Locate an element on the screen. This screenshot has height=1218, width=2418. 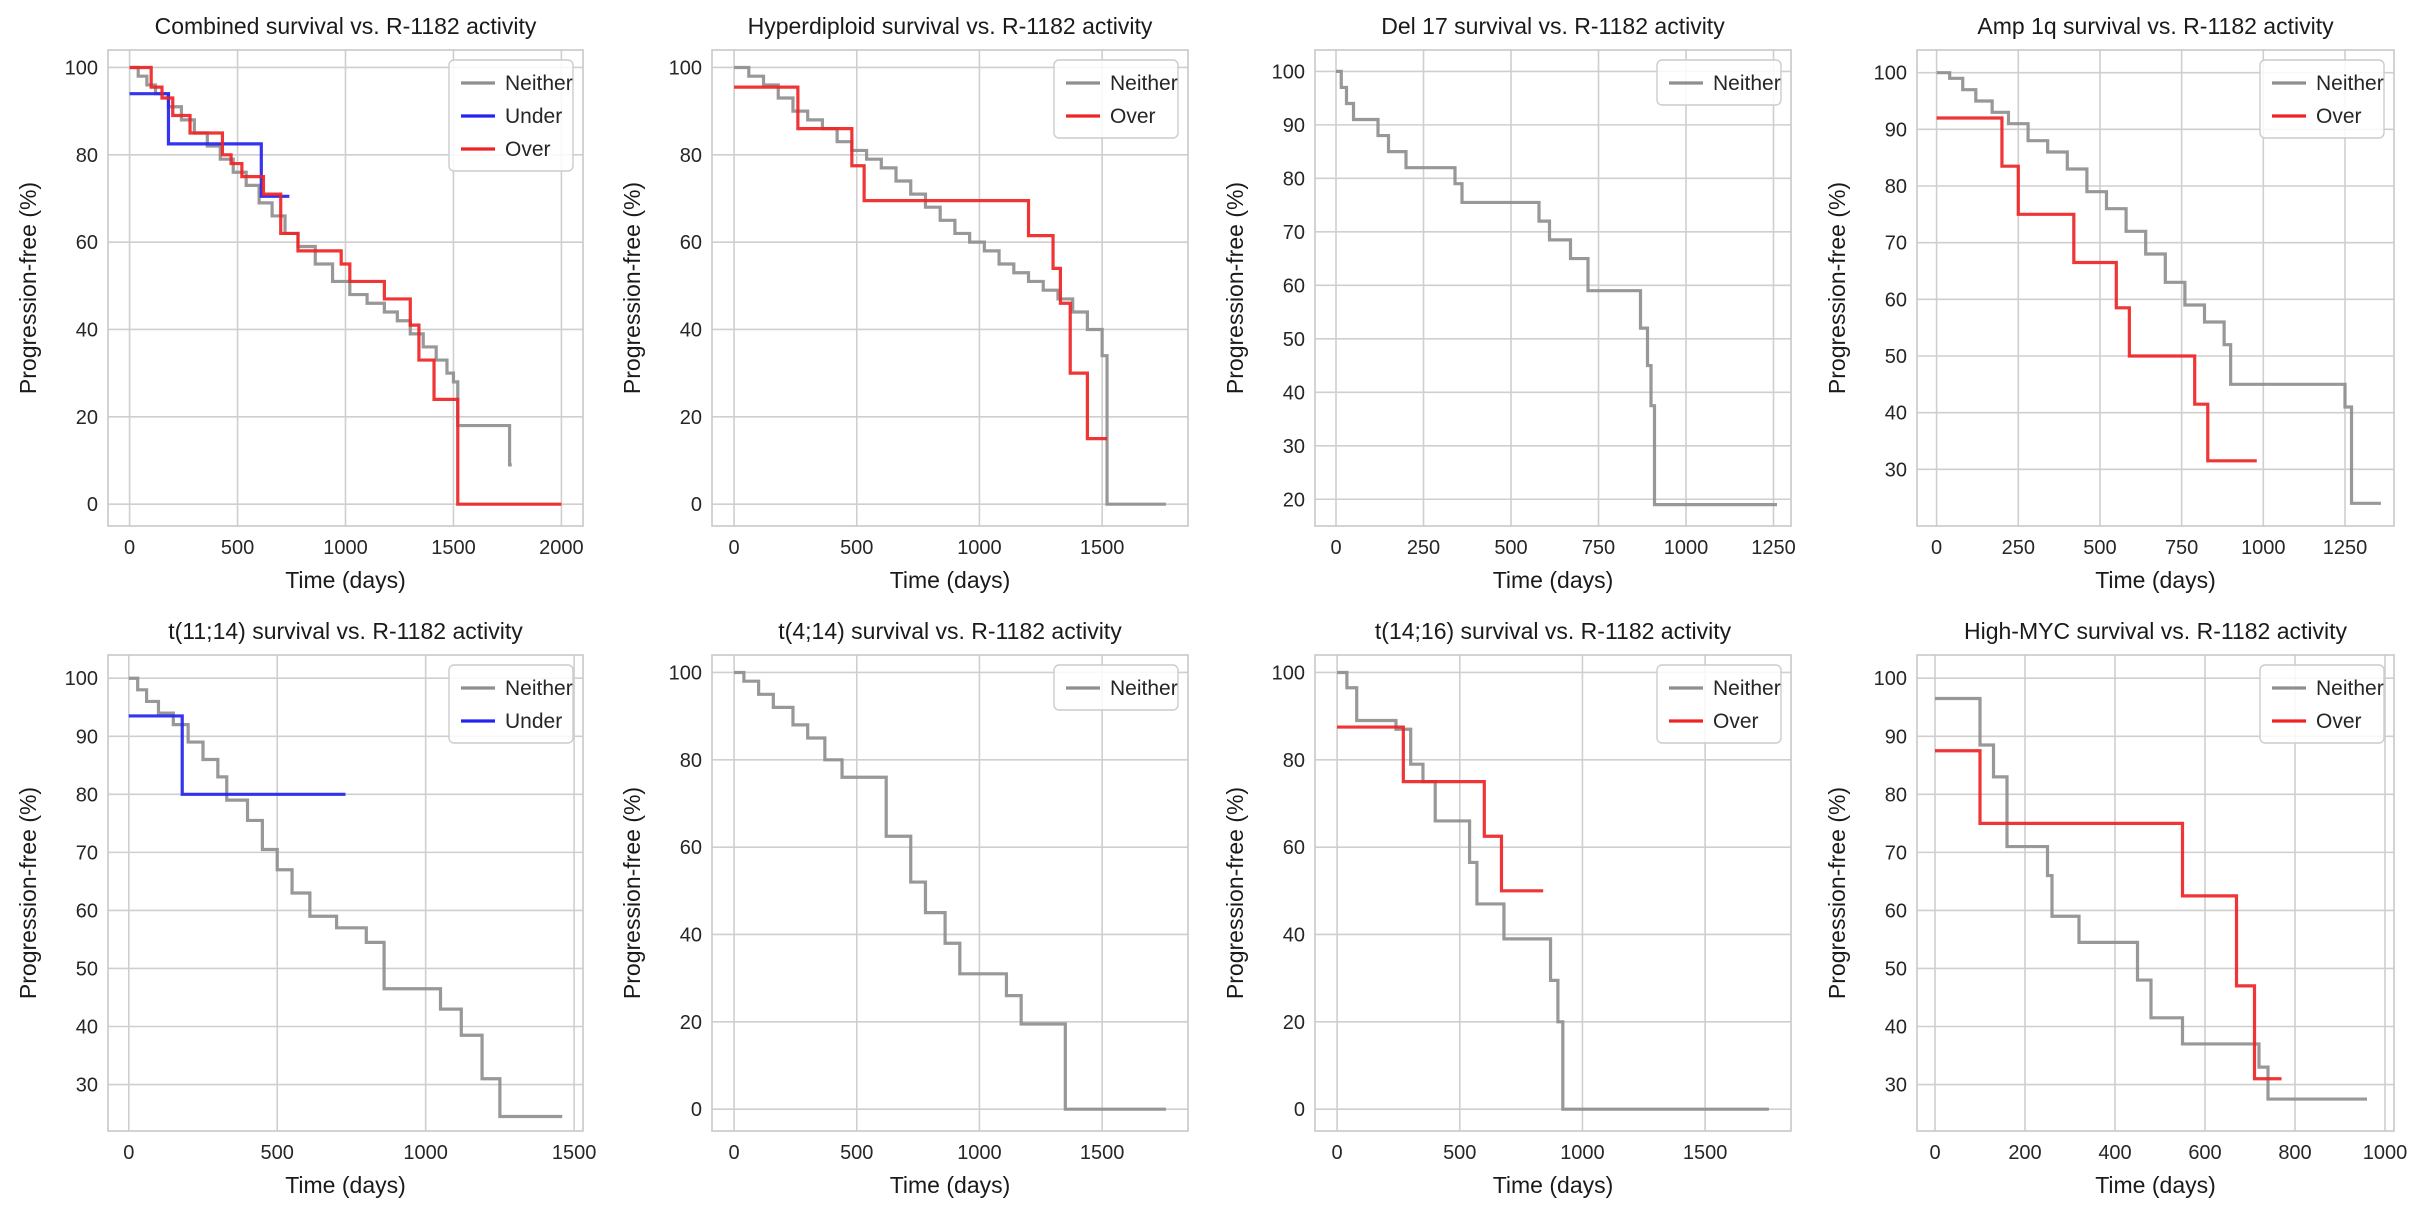
chart-title: t(4;14) survival vs. R-1182 activity is located at coordinates (950, 631).